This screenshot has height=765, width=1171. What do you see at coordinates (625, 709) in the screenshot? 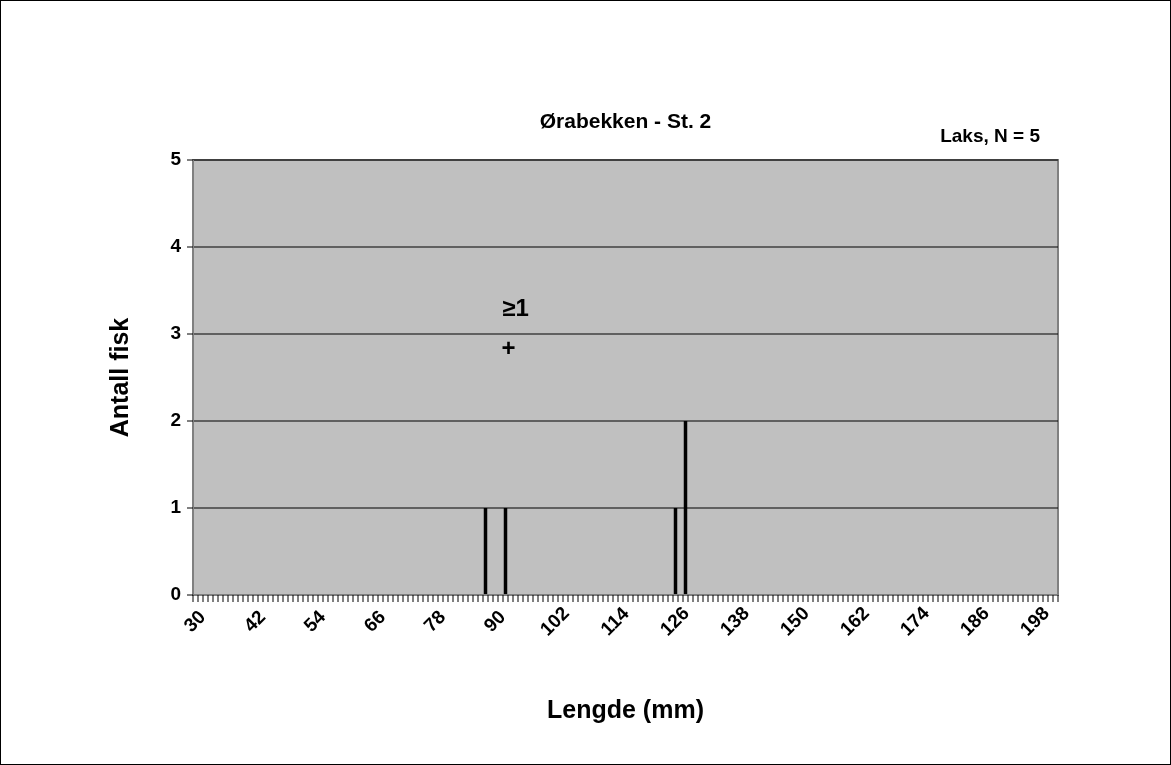
I see `x-axis-title: Lengde (mm)` at bounding box center [625, 709].